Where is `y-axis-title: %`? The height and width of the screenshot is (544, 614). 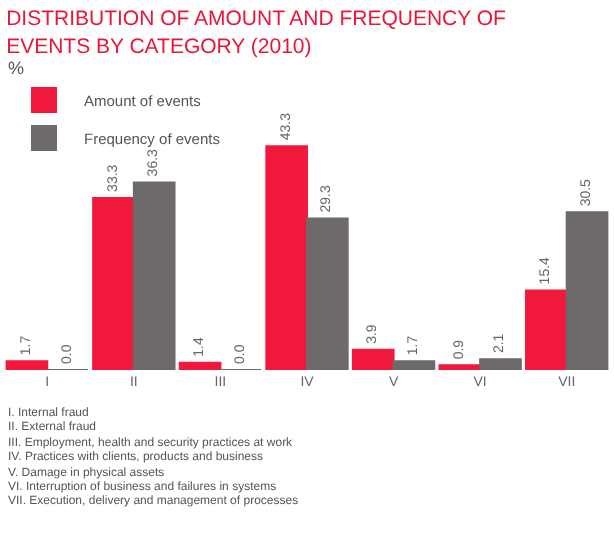 y-axis-title: % is located at coordinates (16, 68).